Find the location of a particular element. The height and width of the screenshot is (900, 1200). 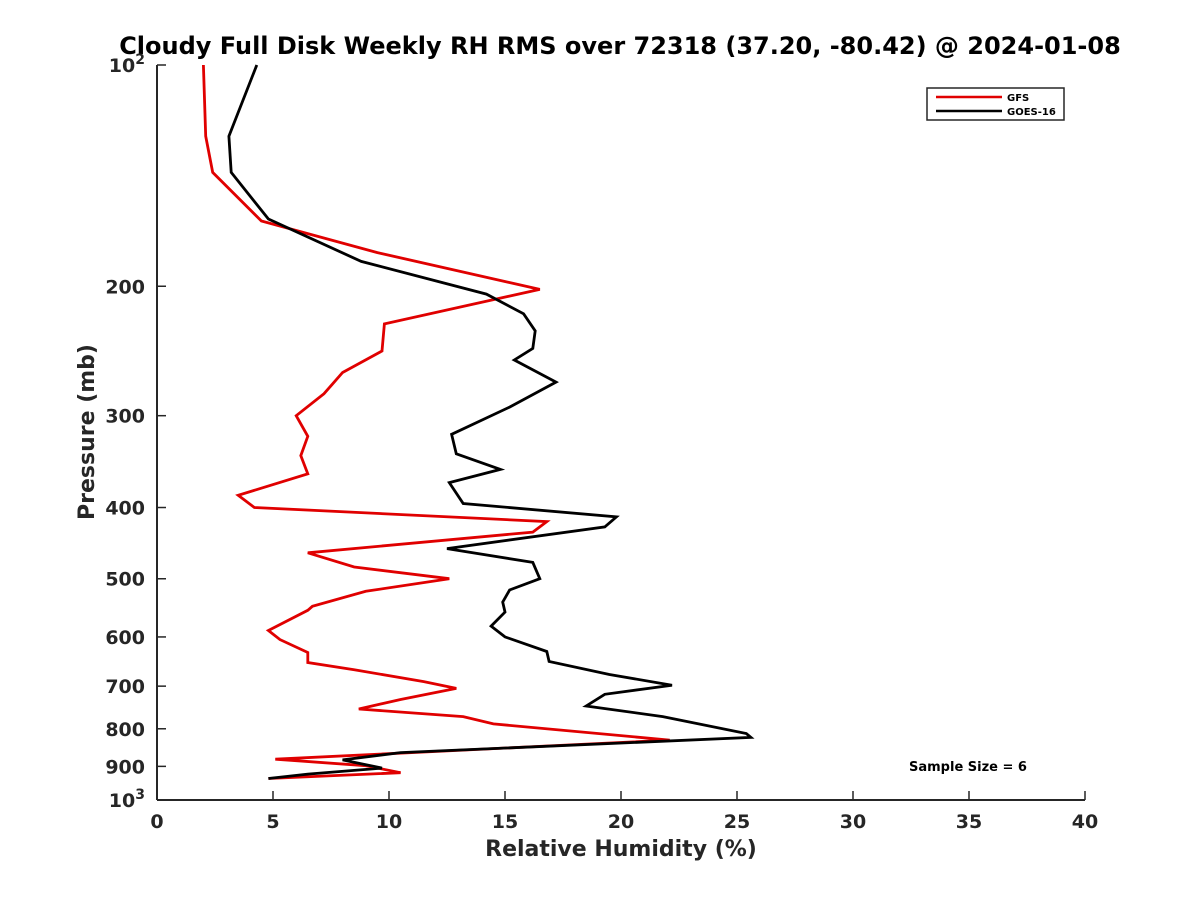

x-tick-label: 20 is located at coordinates (621, 822).